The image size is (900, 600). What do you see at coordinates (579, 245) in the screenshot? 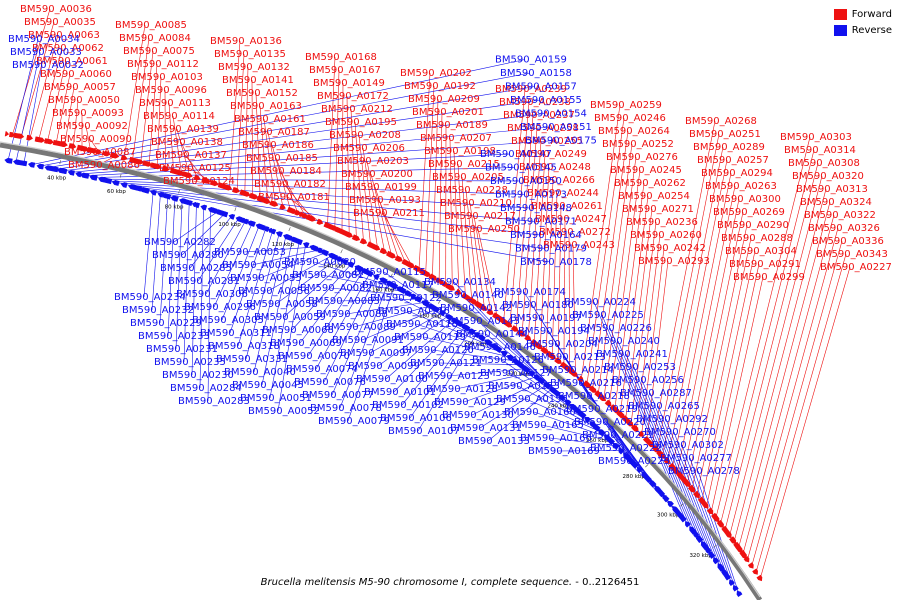
I see `forward-gene-label: BM590_A0243` at bounding box center [579, 245].